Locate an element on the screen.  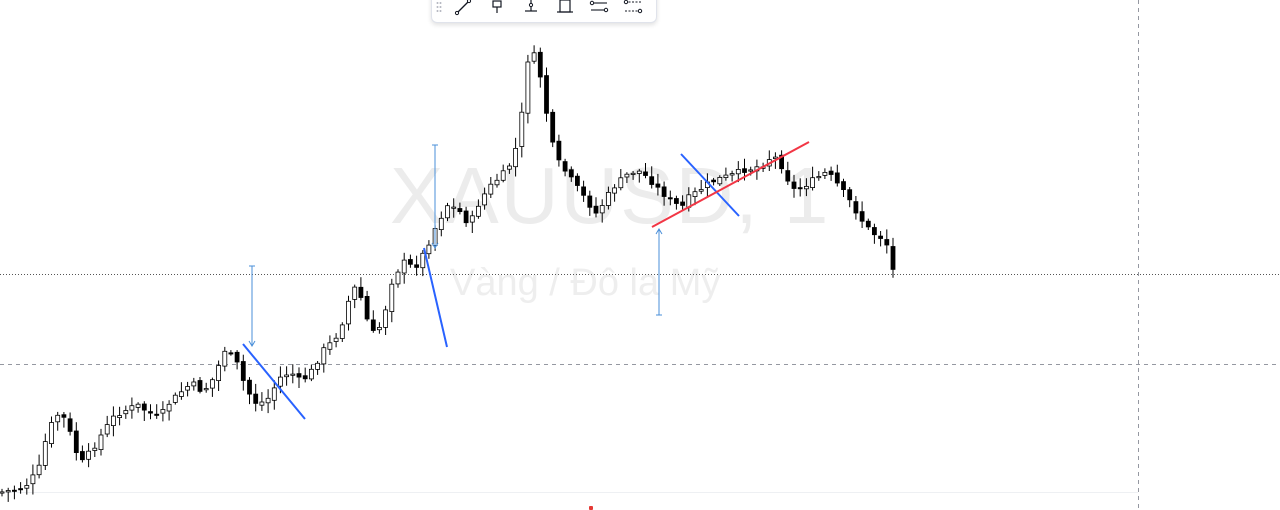
price-range-button is located at coordinates (633, 11).